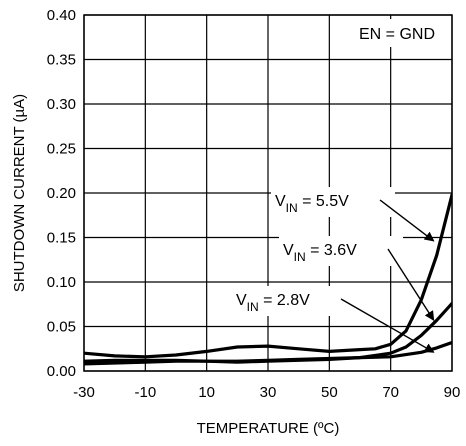 Image resolution: width=466 pixels, height=446 pixels. What do you see at coordinates (312, 204) in the screenshot?
I see `series-label: VIN = 5.5V` at bounding box center [312, 204].